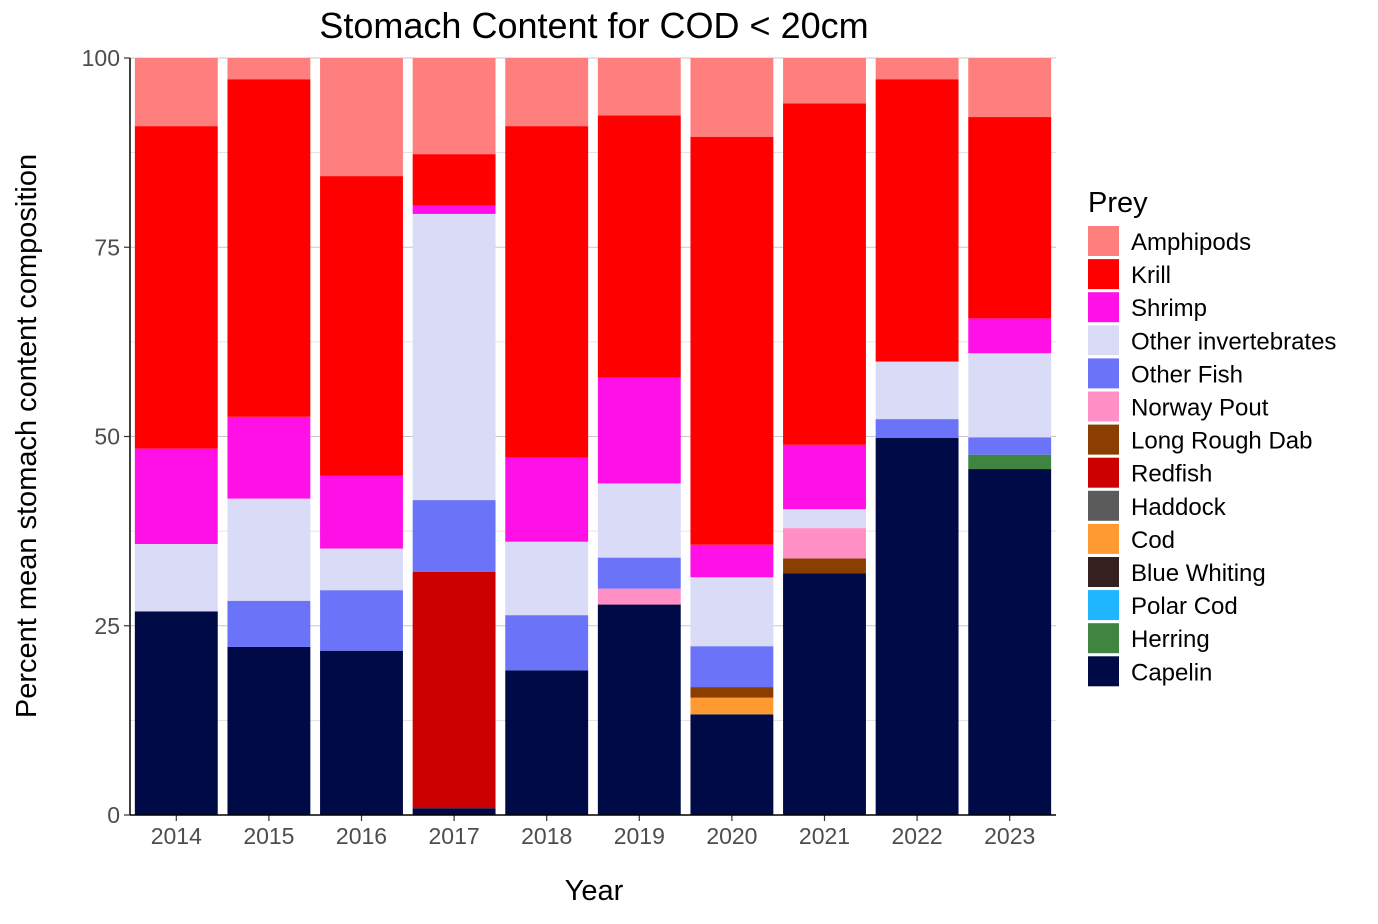  Describe the element at coordinates (731, 836) in the screenshot. I see `x-tick-label: 2020` at that location.